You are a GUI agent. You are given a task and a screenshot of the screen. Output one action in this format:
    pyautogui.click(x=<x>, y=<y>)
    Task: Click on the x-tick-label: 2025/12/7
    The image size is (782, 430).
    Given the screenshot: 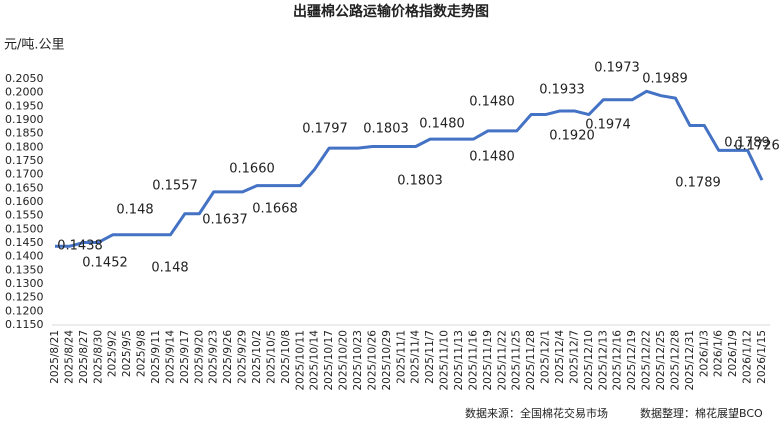 What is the action you would take?
    pyautogui.click(x=574, y=357)
    